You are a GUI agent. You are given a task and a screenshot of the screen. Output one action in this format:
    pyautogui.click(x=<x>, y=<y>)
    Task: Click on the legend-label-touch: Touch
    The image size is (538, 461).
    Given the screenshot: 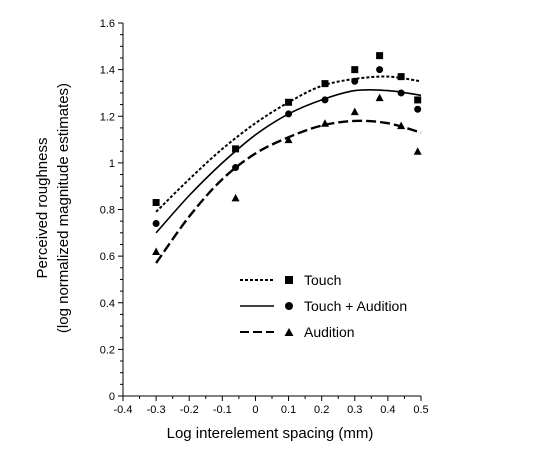 What is the action you would take?
    pyautogui.click(x=322, y=280)
    